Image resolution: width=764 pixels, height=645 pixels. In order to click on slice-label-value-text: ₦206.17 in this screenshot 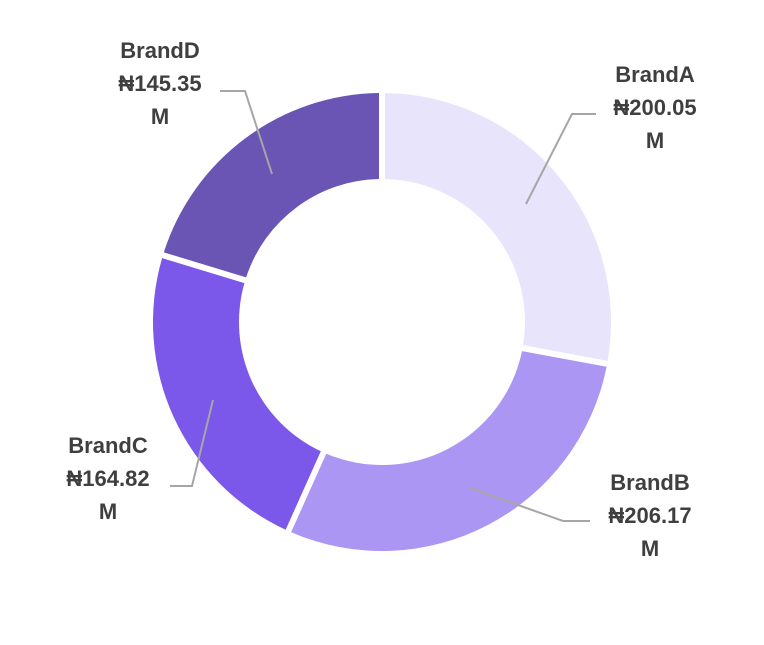, I will do `click(649, 515)`.